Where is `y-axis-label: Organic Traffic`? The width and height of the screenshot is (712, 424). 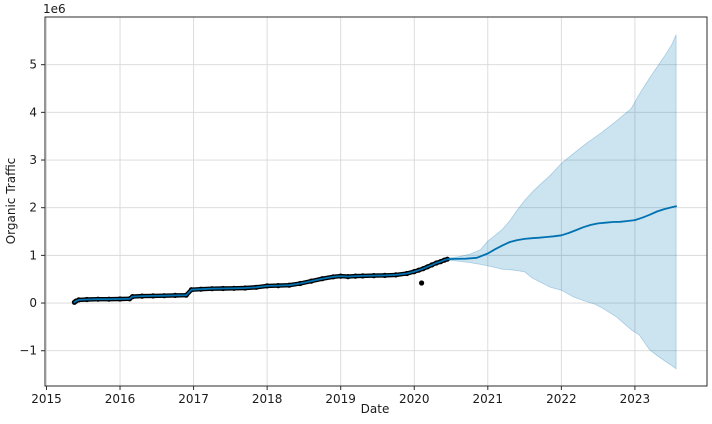 y-axis-label: Organic Traffic is located at coordinates (11, 201).